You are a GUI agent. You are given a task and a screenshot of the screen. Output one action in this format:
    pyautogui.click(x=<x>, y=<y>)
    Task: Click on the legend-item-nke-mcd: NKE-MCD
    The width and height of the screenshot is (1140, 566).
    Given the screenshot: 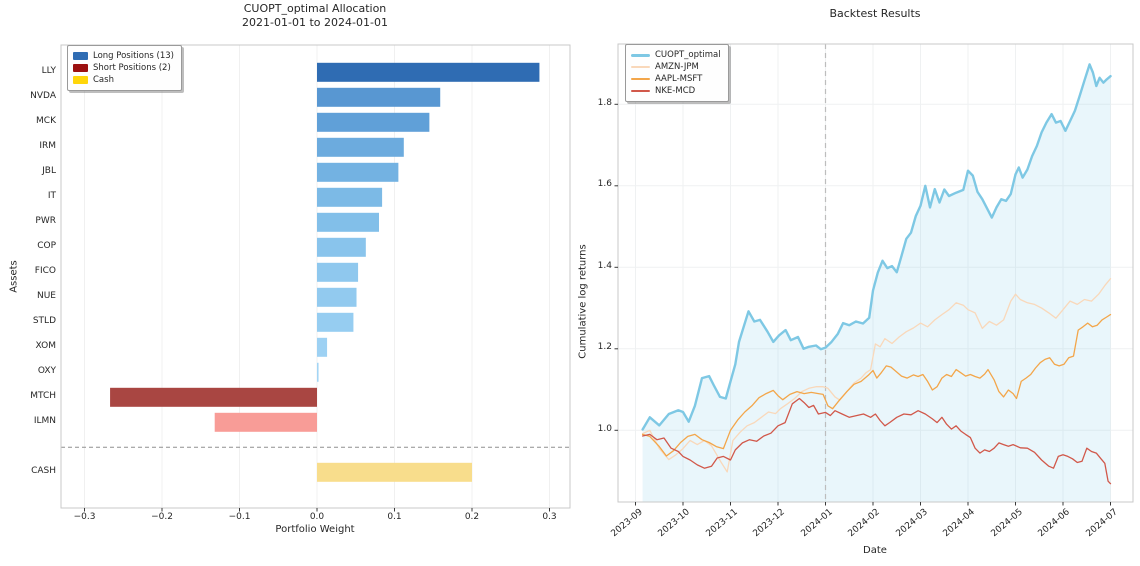 What is the action you would take?
    pyautogui.click(x=676, y=91)
    